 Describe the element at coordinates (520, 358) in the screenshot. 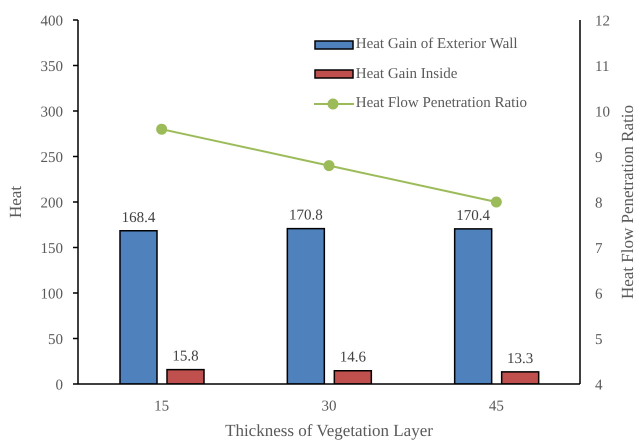

I see `data-label: 13.3` at that location.